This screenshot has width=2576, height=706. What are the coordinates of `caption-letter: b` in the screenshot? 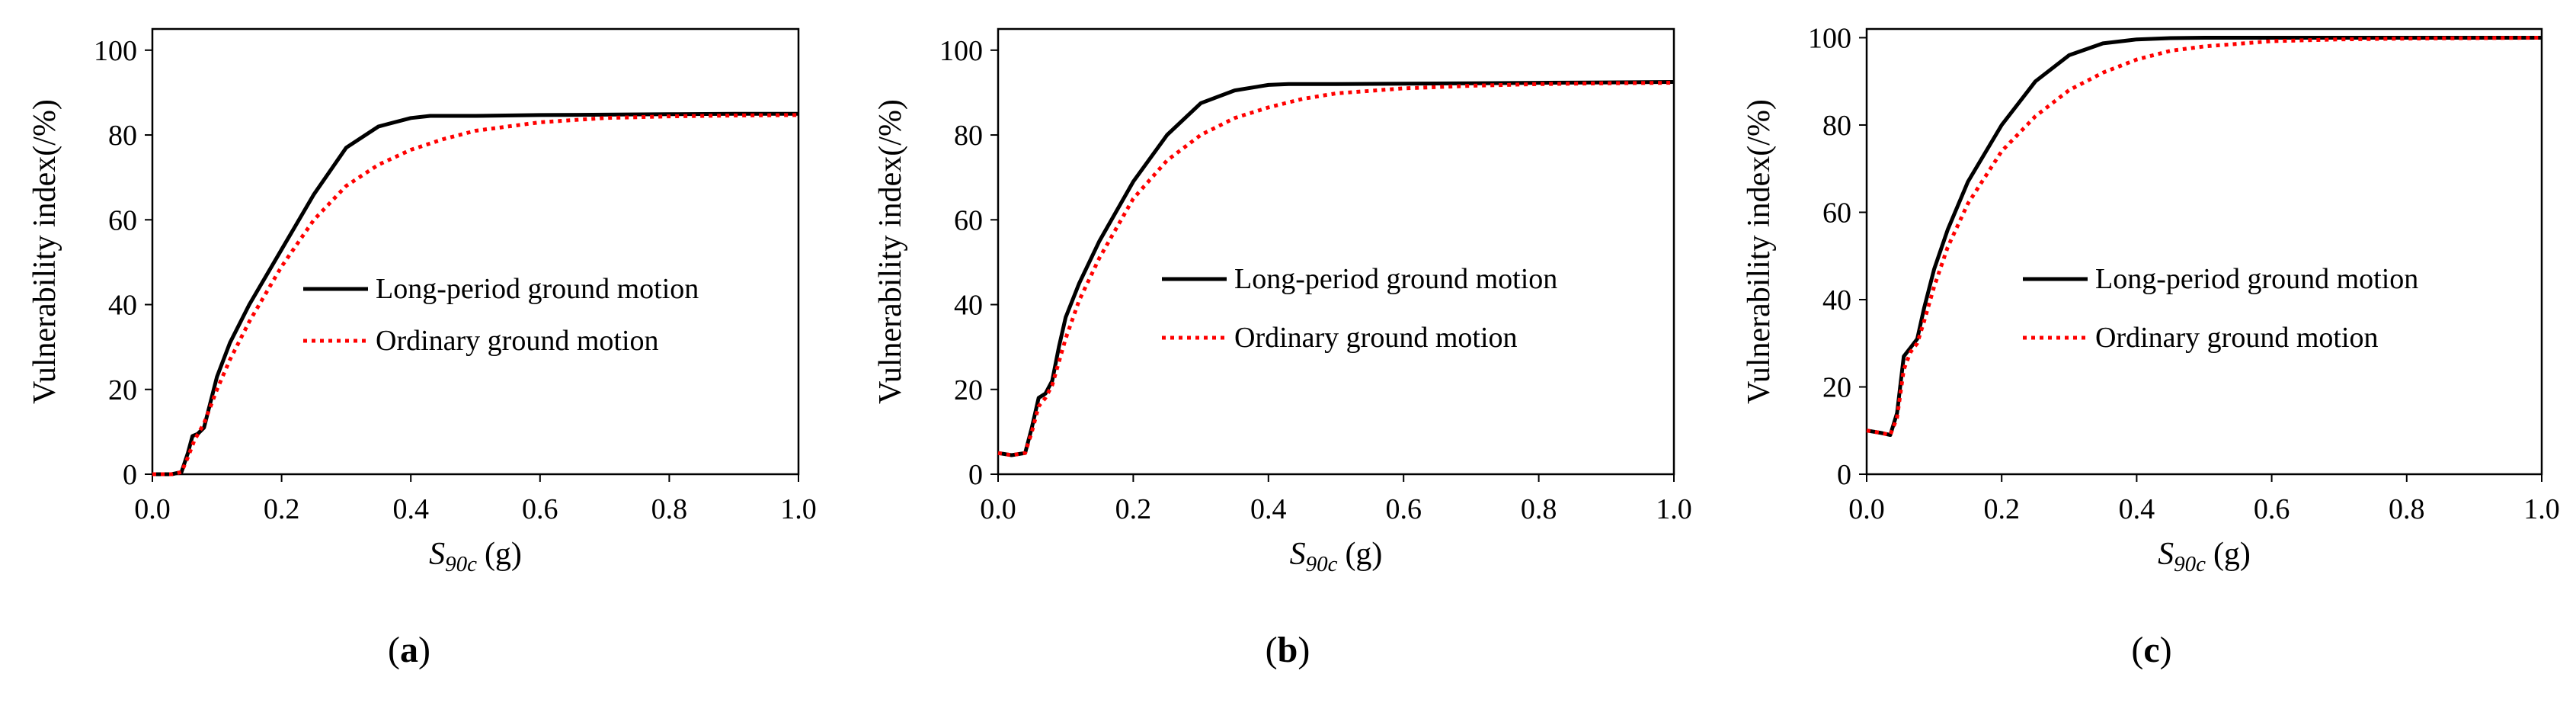 It's located at (1288, 650).